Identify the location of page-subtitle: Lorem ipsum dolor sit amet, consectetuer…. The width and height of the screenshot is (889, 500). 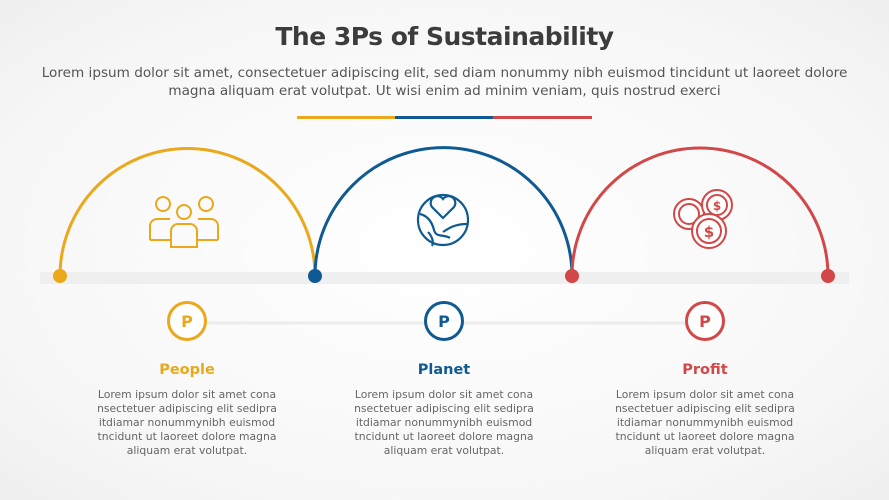
(444, 82).